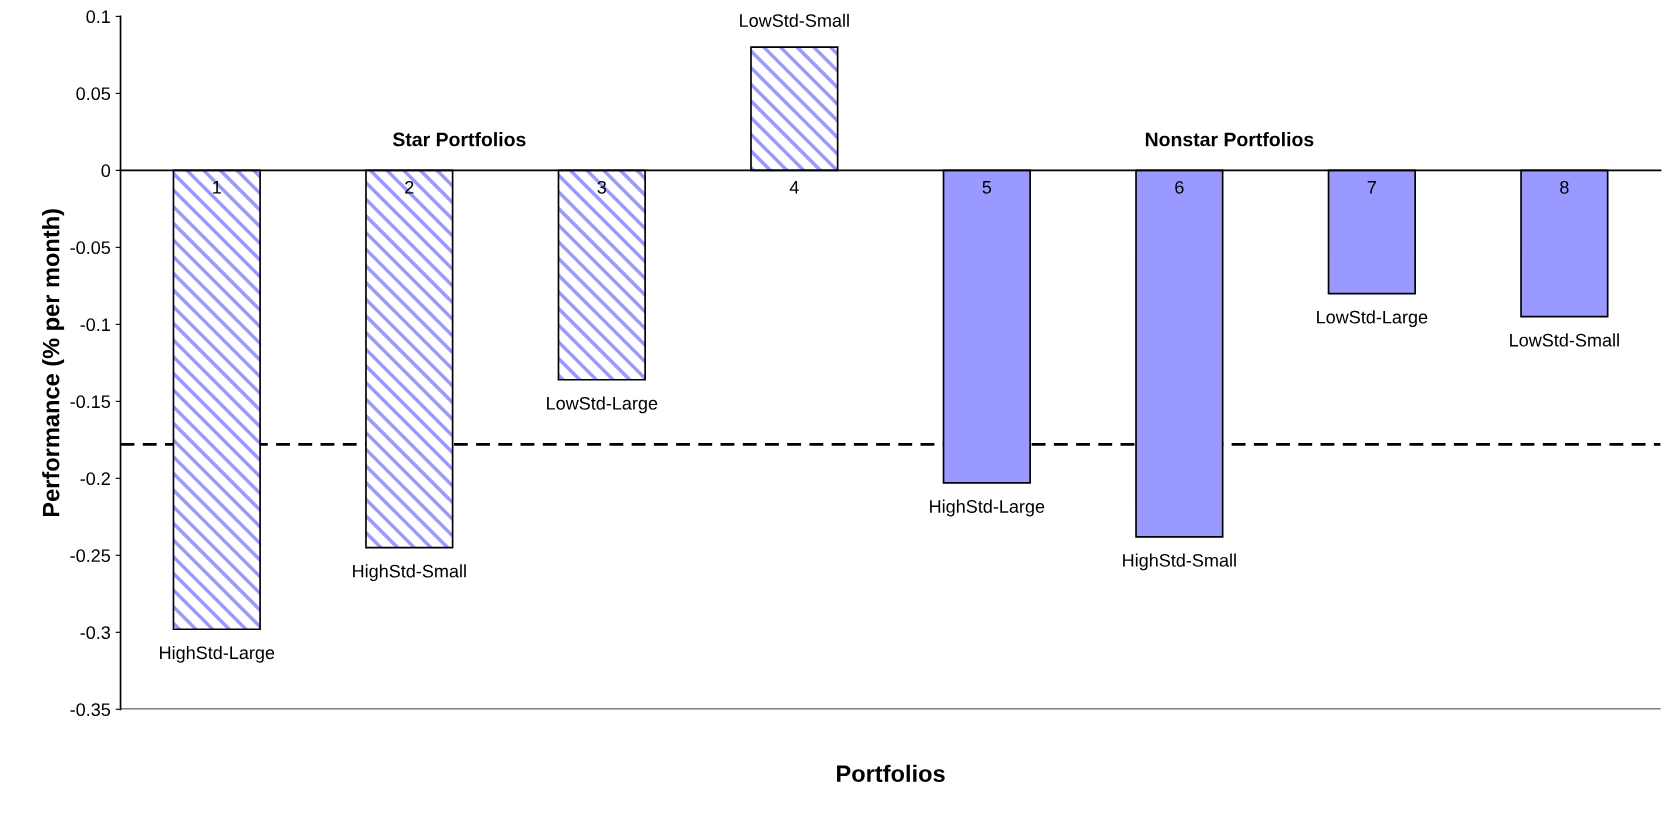  What do you see at coordinates (602, 187) in the screenshot?
I see `x-tick-label: 3` at bounding box center [602, 187].